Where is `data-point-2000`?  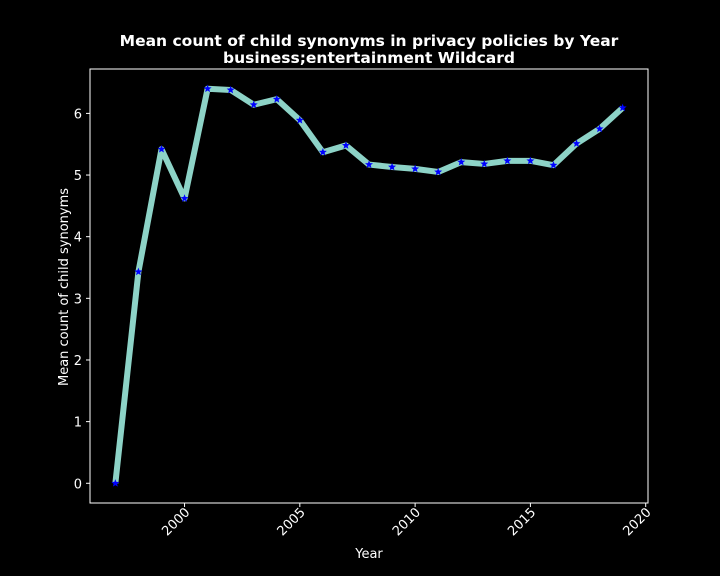 data-point-2000 is located at coordinates (184, 198).